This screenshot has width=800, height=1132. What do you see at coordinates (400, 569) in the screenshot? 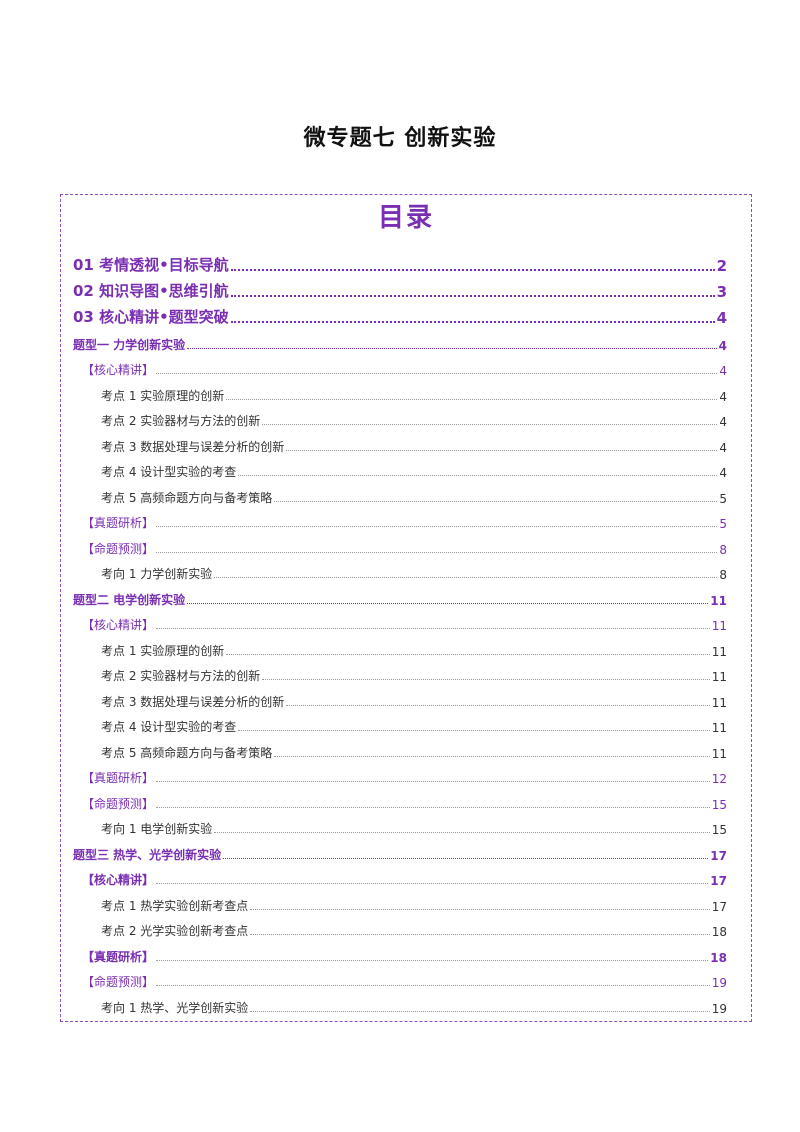
I see `toc-entry: 考向 1 力学创新实验 8` at bounding box center [400, 569].